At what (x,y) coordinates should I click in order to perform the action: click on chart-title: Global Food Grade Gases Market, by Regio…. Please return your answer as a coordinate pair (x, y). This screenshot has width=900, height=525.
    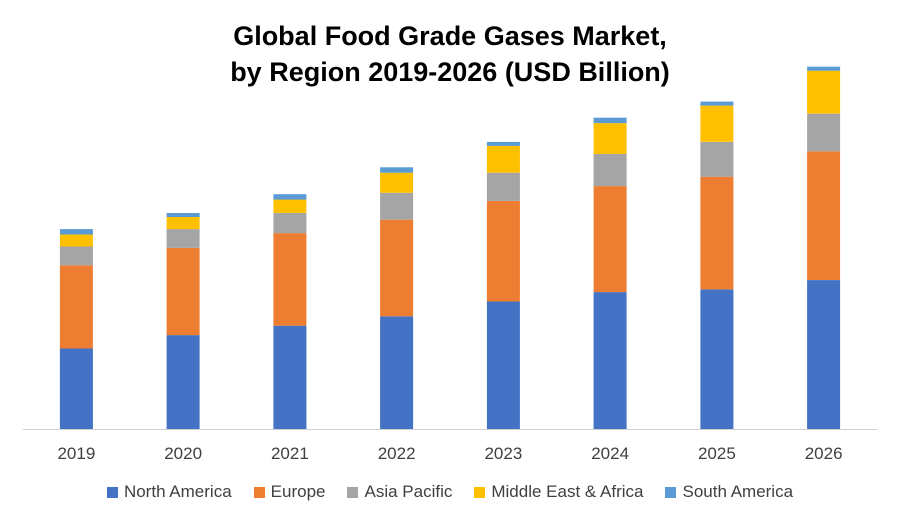
    Looking at the image, I should click on (450, 54).